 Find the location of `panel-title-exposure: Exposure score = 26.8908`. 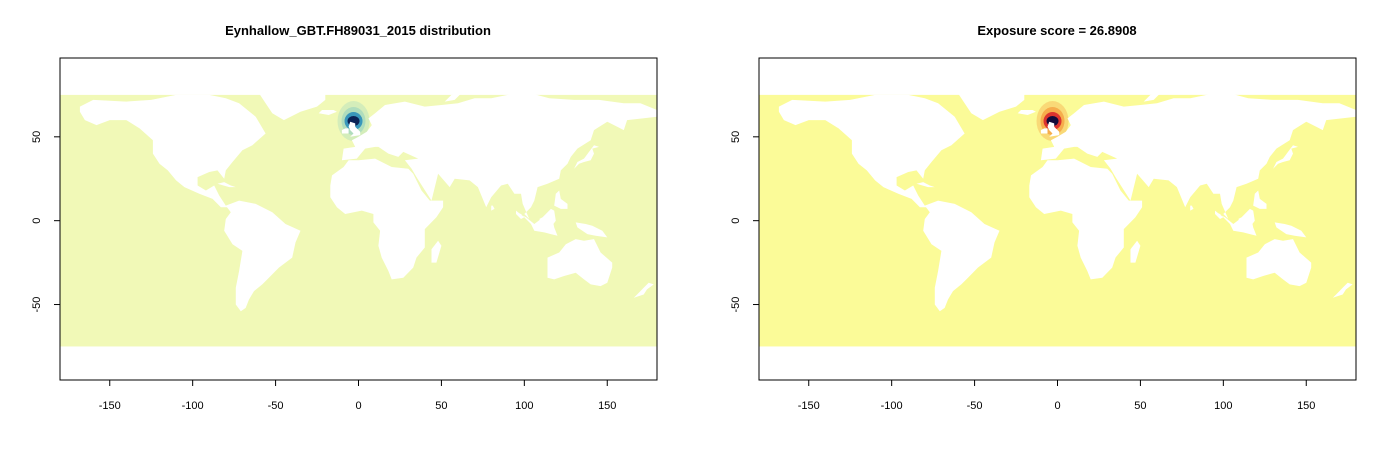

panel-title-exposure: Exposure score = 26.8908 is located at coordinates (1056, 30).